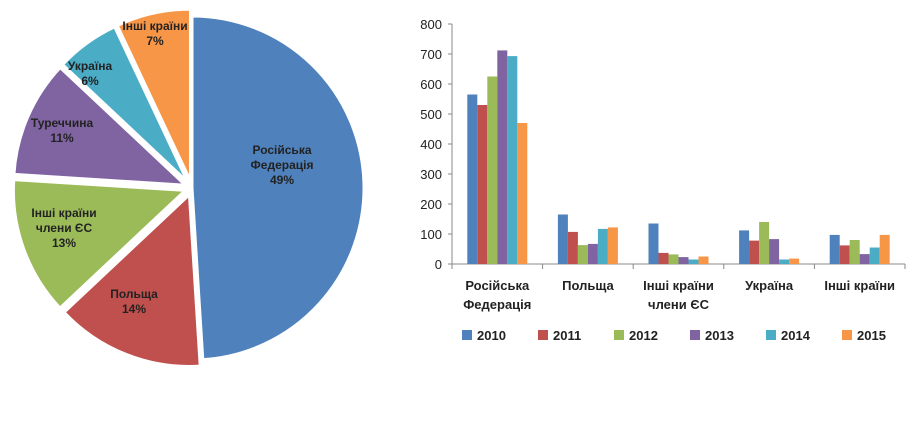 This screenshot has width=915, height=423. I want to click on pie-slice-percent: 6%, so click(90, 81).